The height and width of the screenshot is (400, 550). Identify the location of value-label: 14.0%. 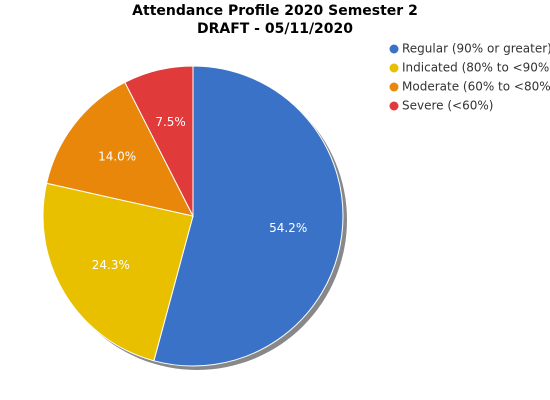
(117, 157).